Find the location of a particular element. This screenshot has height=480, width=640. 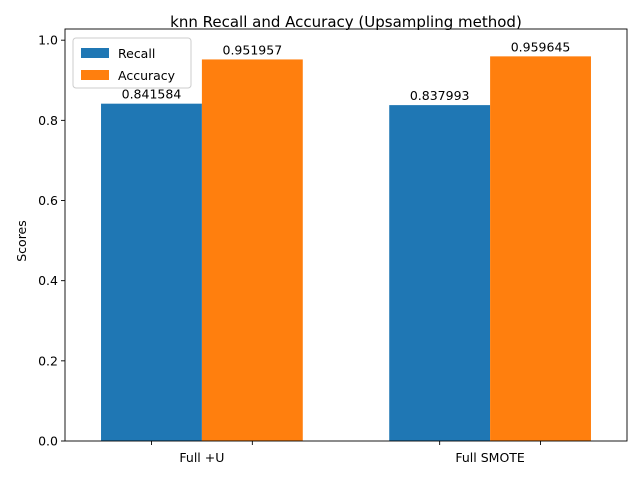

x-tick-label: Full +U is located at coordinates (201, 457).